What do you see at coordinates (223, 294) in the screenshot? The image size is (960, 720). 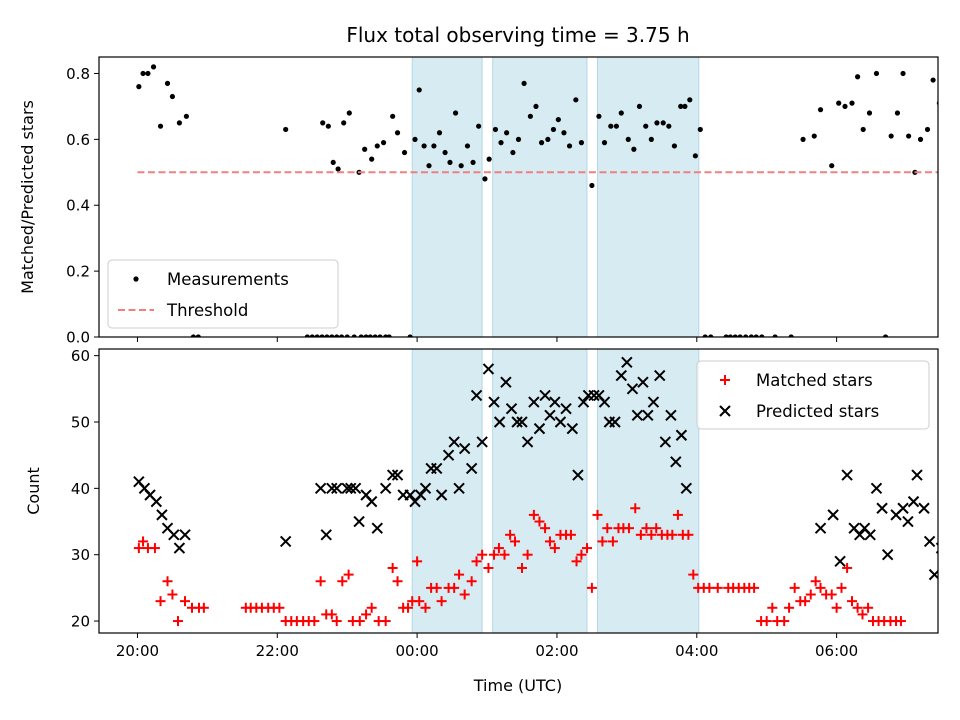 I see `legend: Measurements Threshold` at bounding box center [223, 294].